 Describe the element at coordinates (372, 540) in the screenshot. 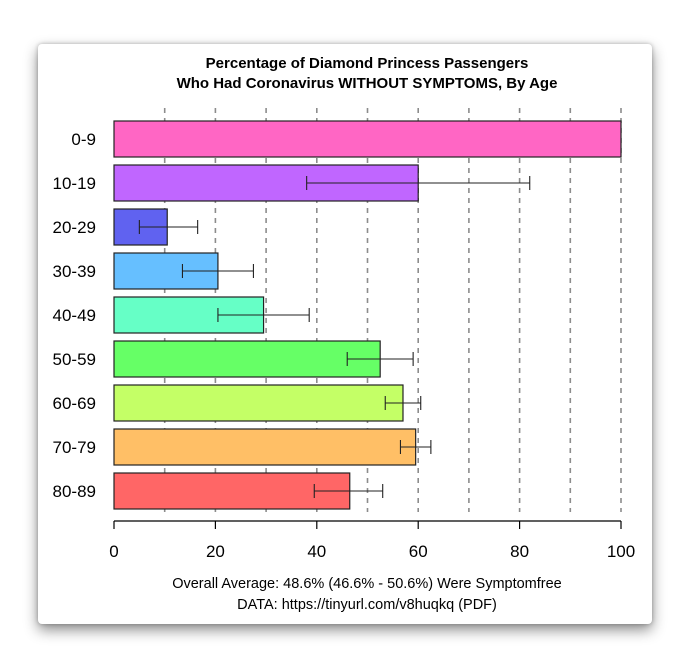

I see `x-axis: 0 20 40 60 80 100` at that location.